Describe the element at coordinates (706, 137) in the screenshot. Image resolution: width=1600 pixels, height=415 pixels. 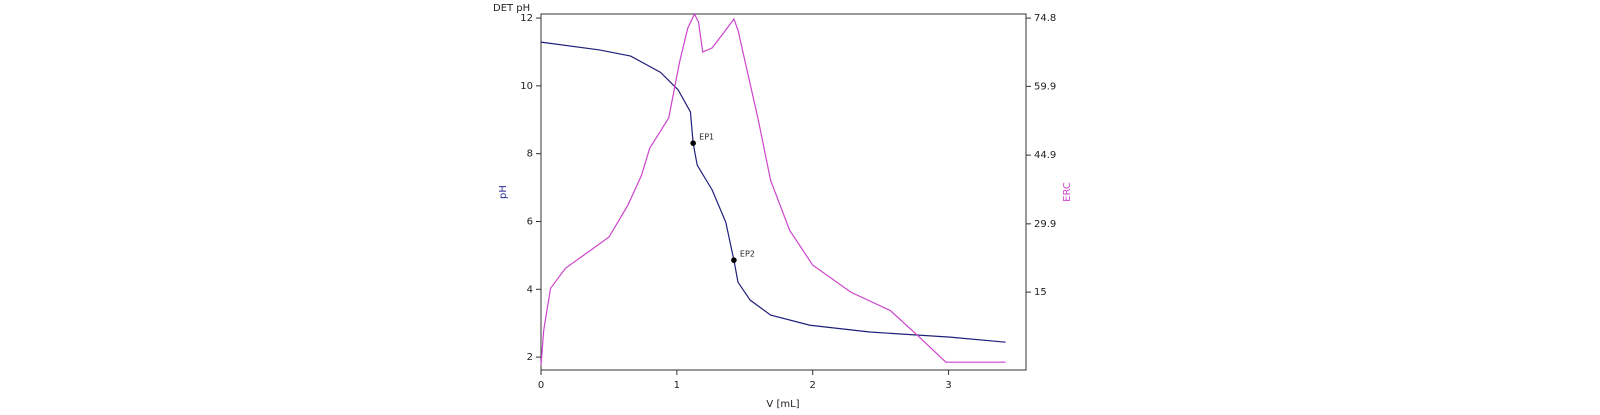
I see `endpoint-label: EP1` at that location.